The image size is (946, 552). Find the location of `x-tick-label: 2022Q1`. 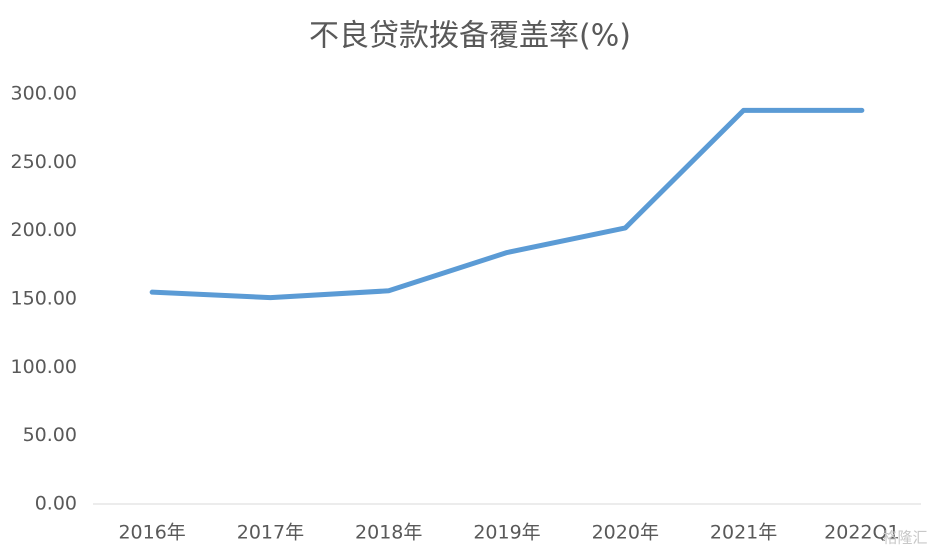

x-tick-label: 2022Q1 is located at coordinates (861, 533).